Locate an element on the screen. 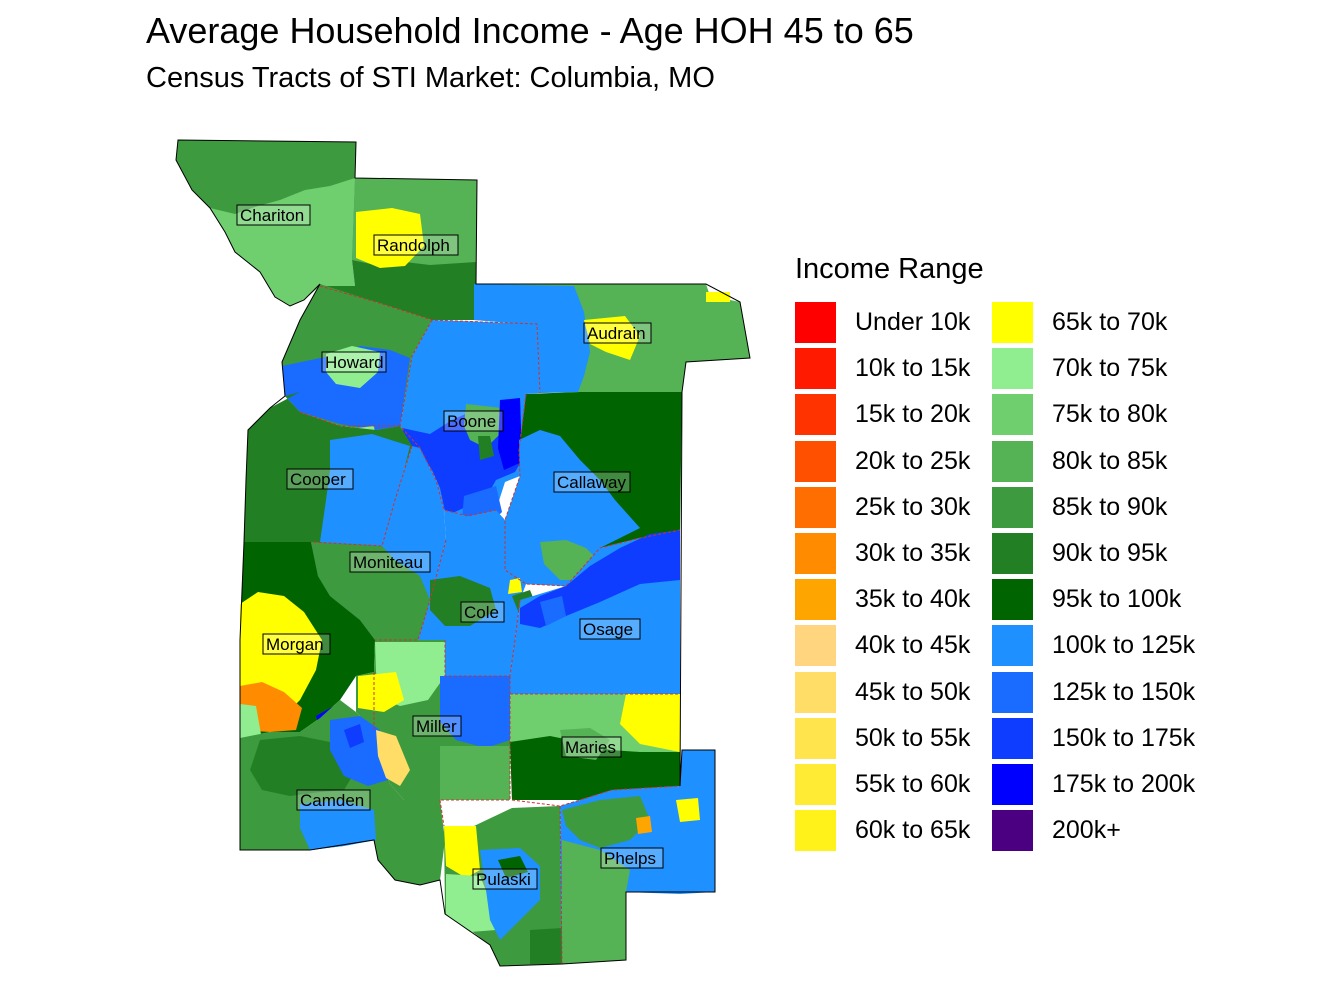 The height and width of the screenshot is (1008, 1344). legend-label: 200k+ is located at coordinates (1086, 830).